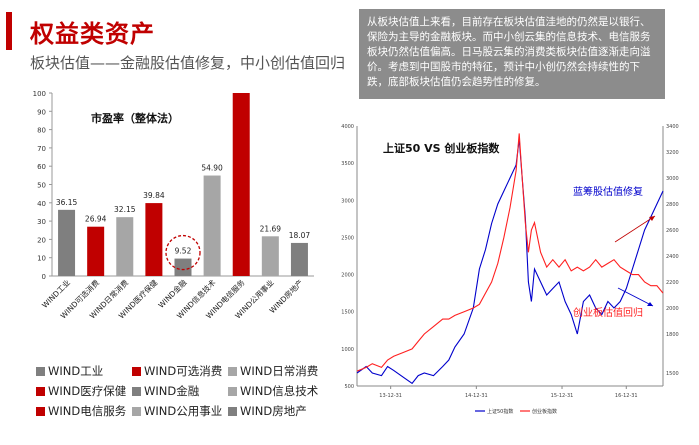 This screenshot has width=699, height=445. Describe the element at coordinates (87, 391) in the screenshot. I see `legend-label: WIND医疗保健` at that location.